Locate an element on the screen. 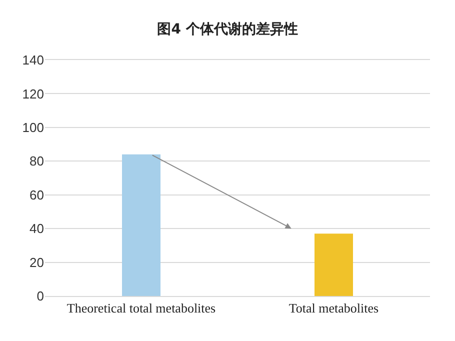  y-tick-label: 80 is located at coordinates (37, 161).